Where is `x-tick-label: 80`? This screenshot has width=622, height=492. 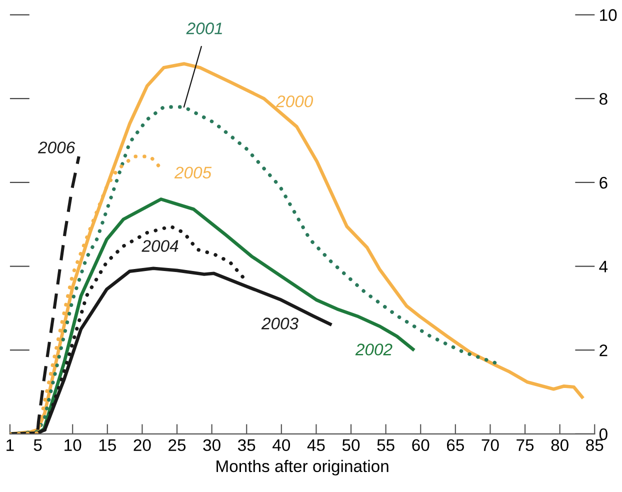 x-tick-label: 80 is located at coordinates (559, 445).